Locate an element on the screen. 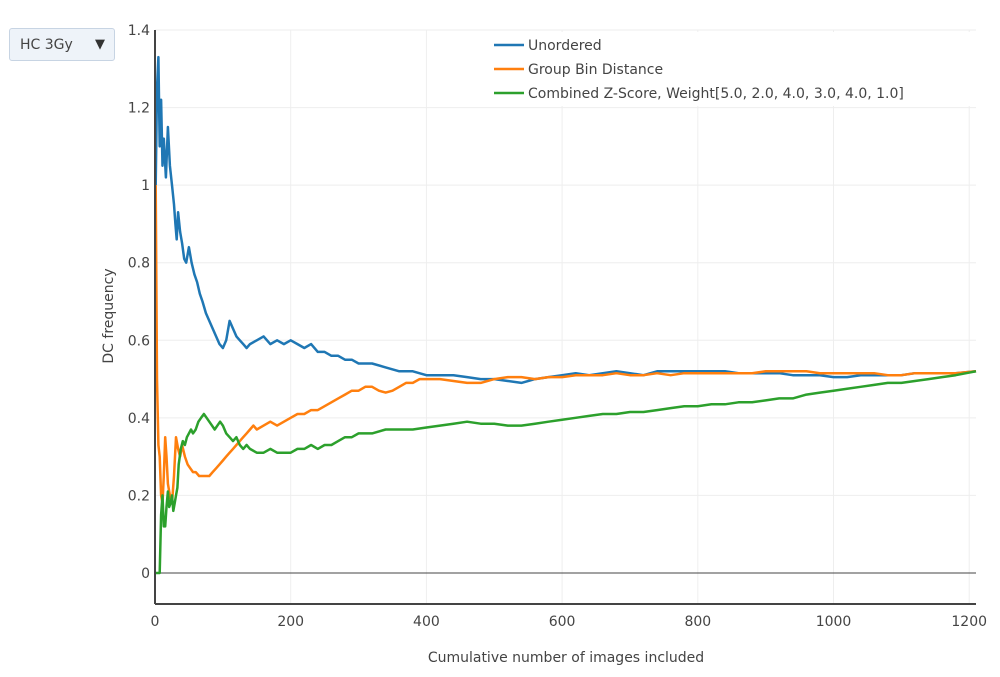 The image size is (1000, 677). x-tick-label: 200 is located at coordinates (290, 622).